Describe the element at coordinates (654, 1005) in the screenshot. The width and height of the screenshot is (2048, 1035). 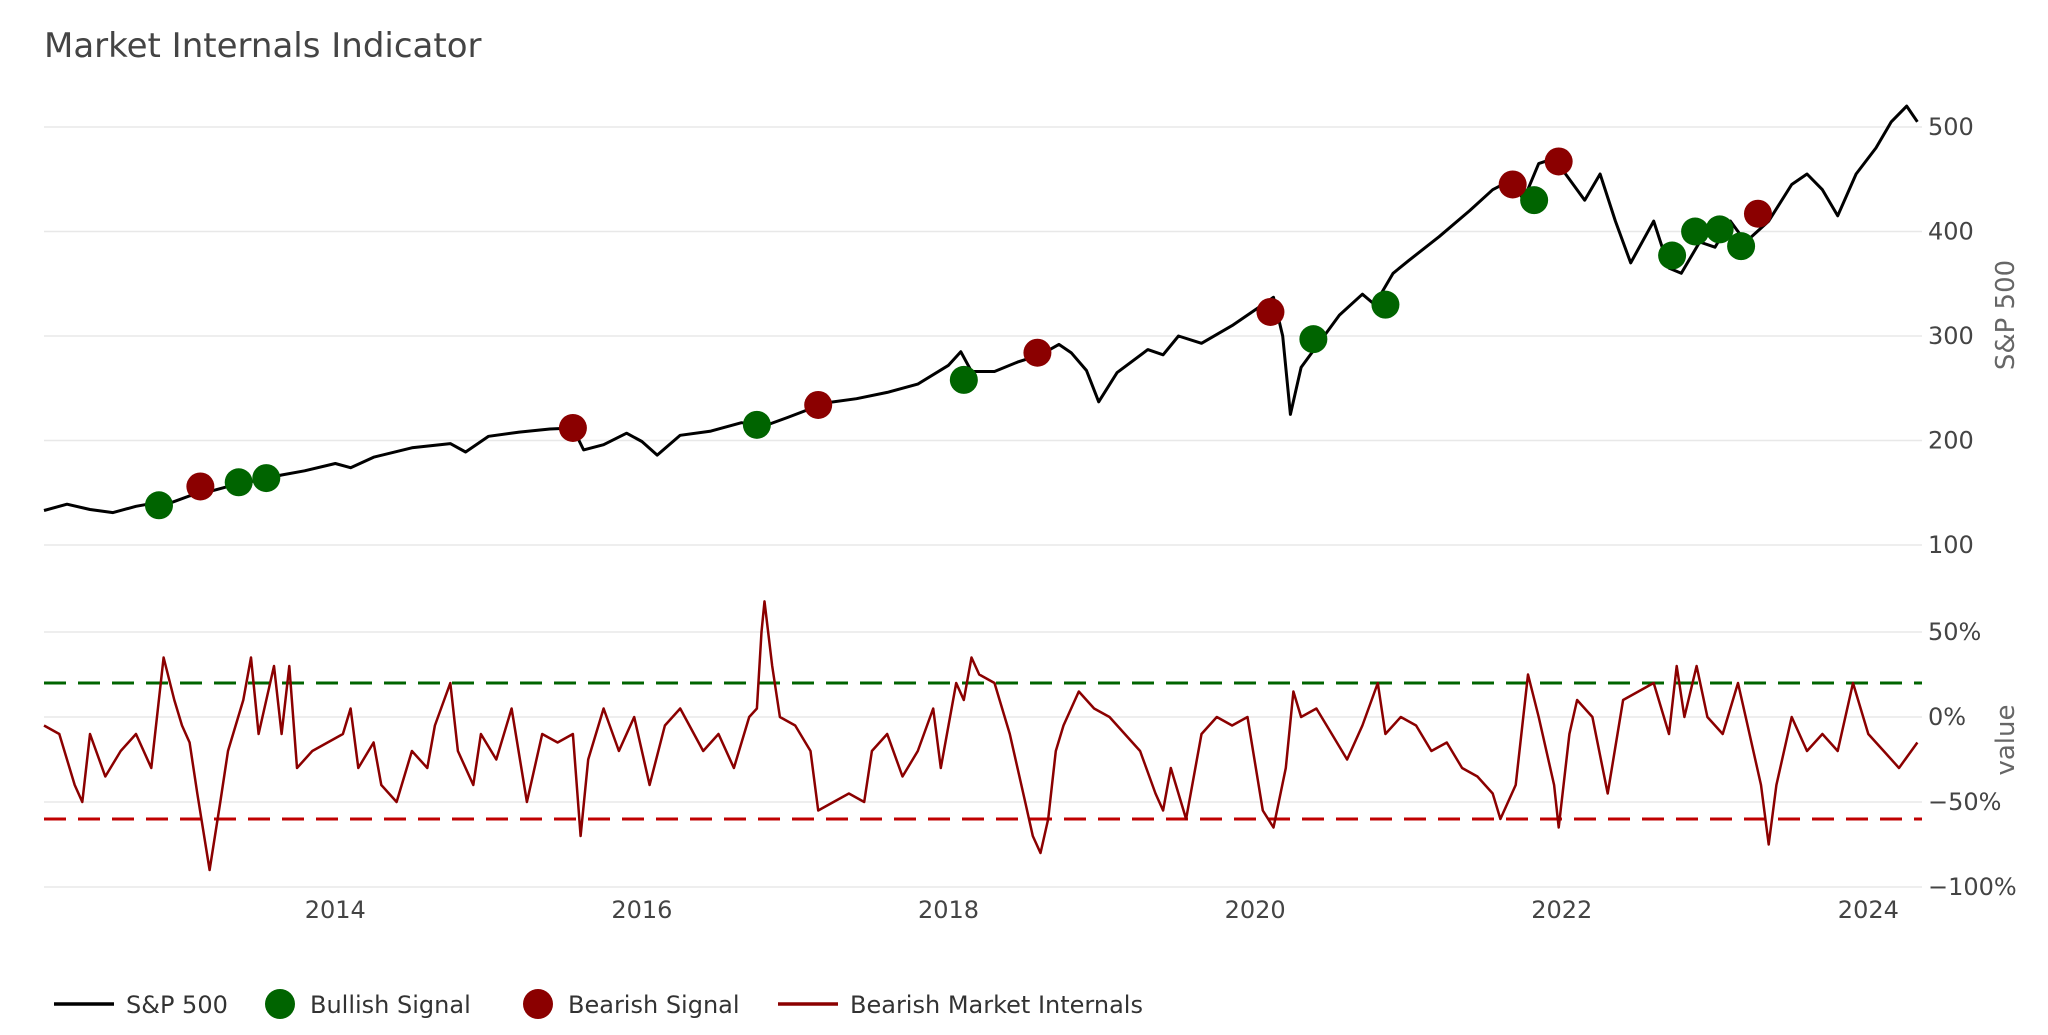
I see `legend-label: Bearish Signal` at that location.